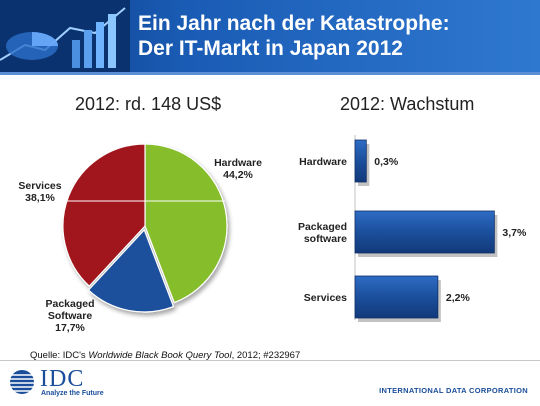 The height and width of the screenshot is (406, 540). I want to click on footer-divider, so click(270, 360).